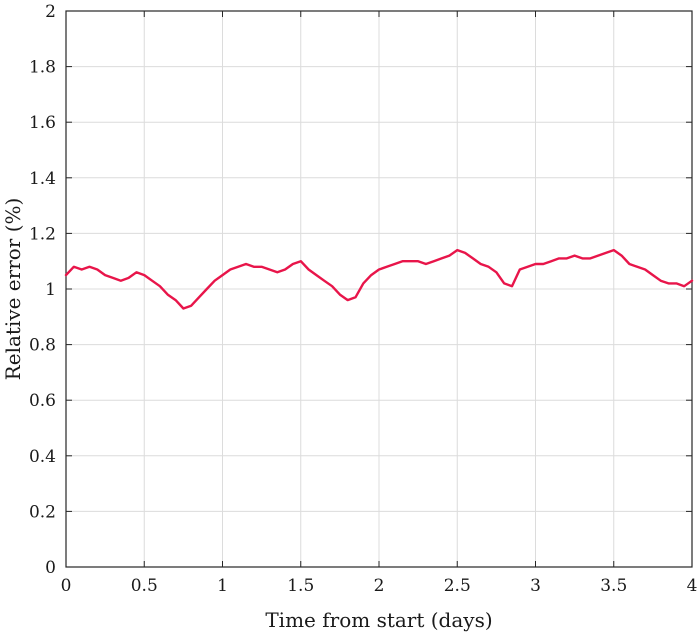 The width and height of the screenshot is (699, 636). What do you see at coordinates (42, 234) in the screenshot?
I see `y-tick-label: 1.2` at bounding box center [42, 234].